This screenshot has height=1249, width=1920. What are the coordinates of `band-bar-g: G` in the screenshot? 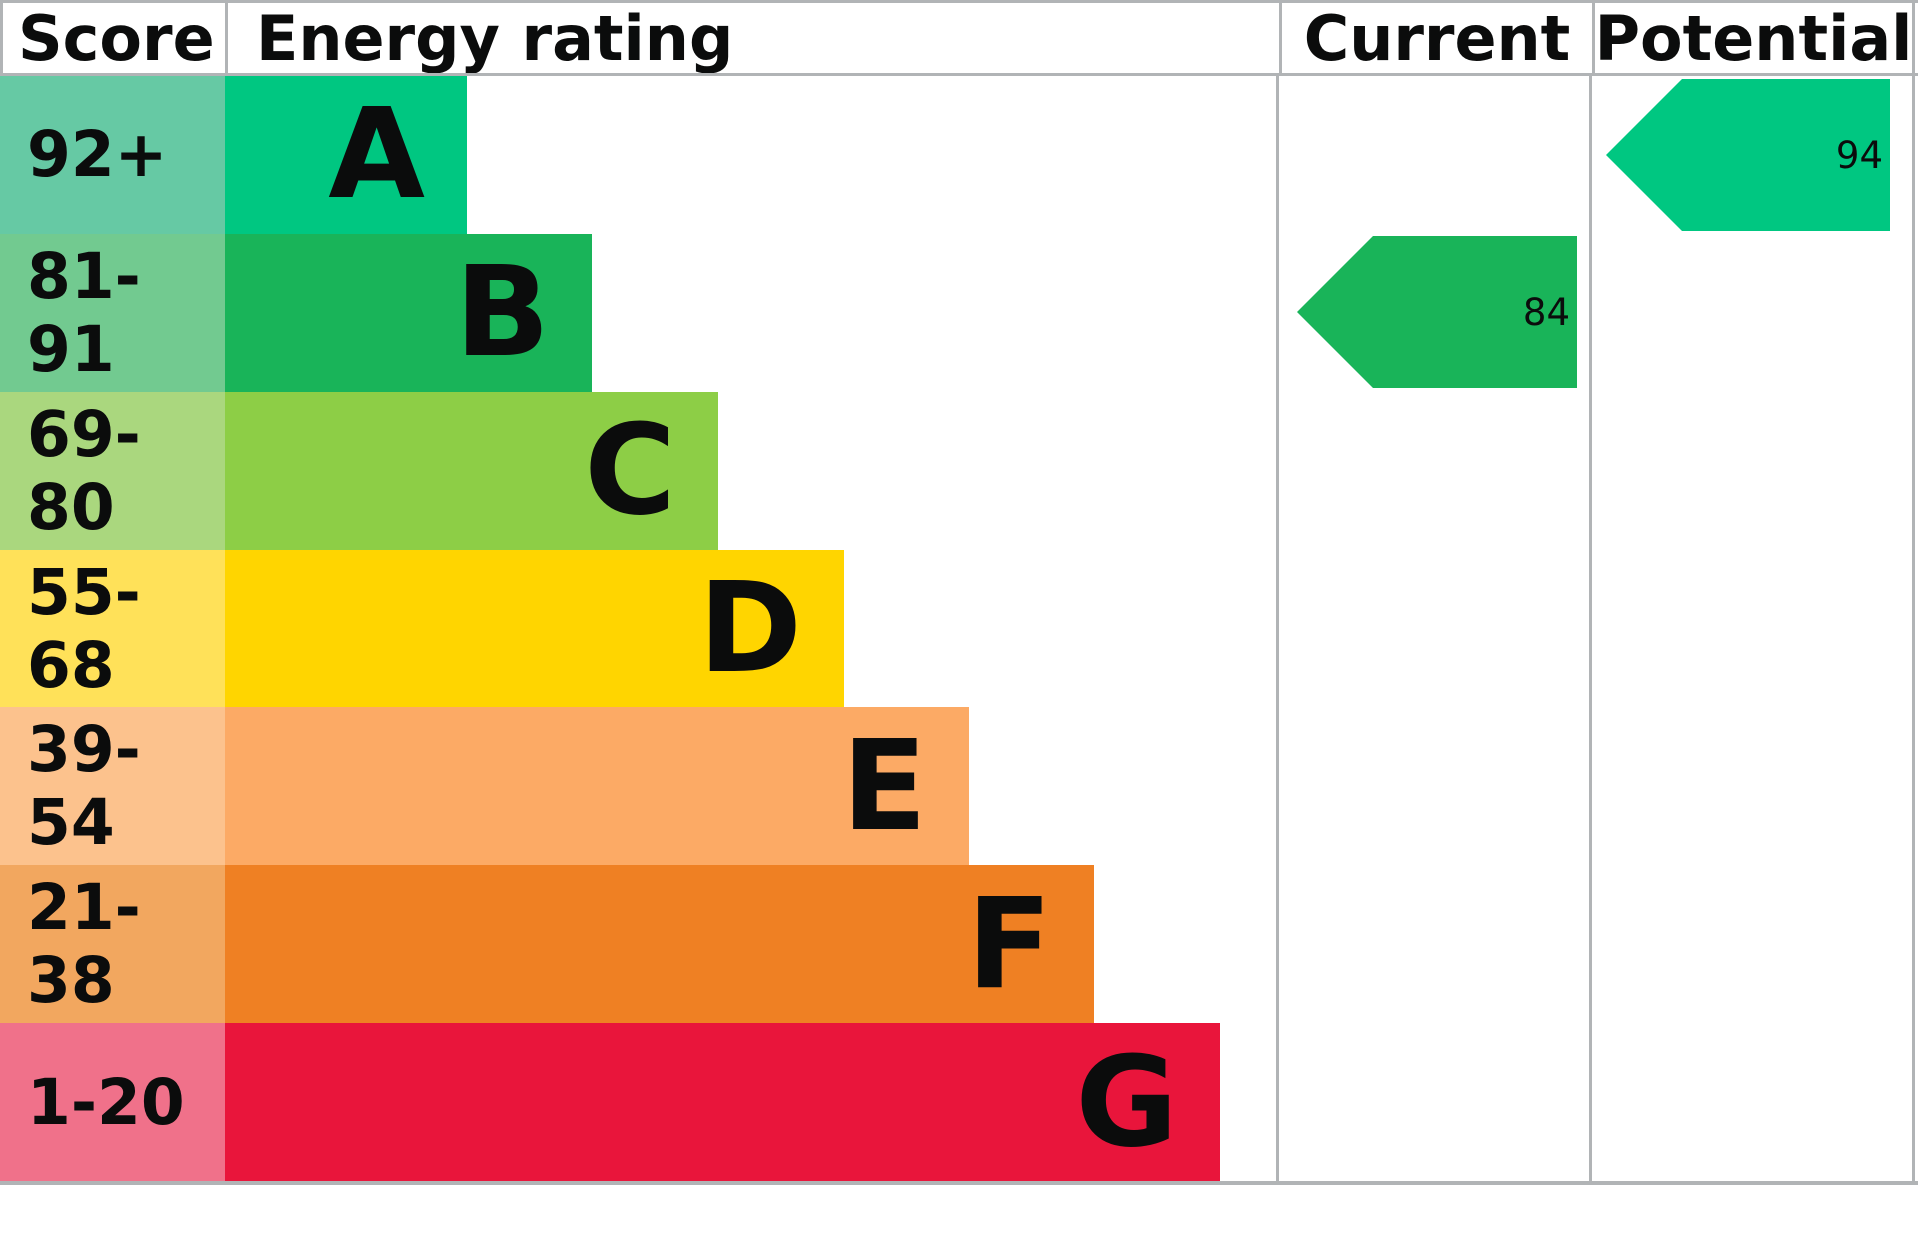 It's located at (722, 1102).